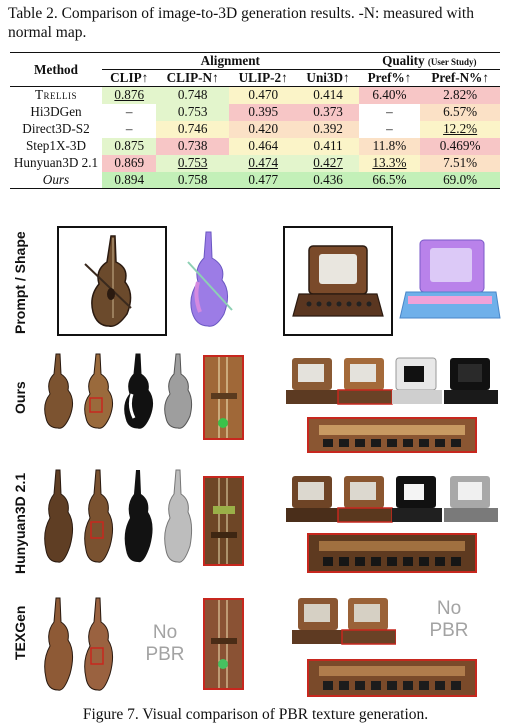  I want to click on method-cell: Hunyuan3D 2.1, so click(56, 162).